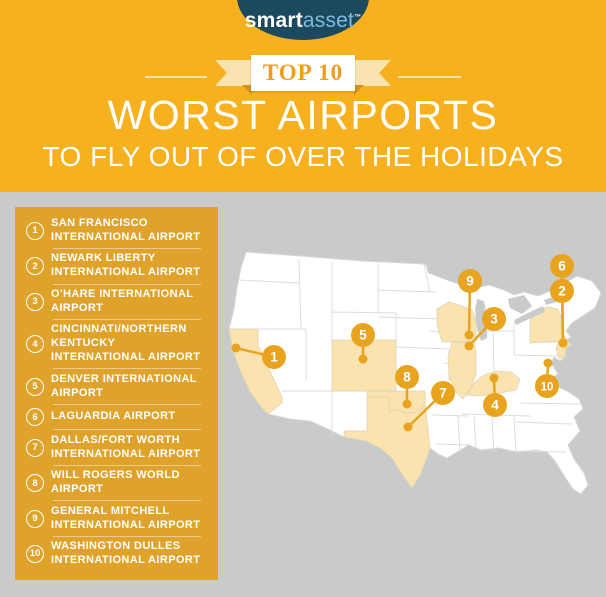  I want to click on marker-number-6: 6, so click(562, 266).